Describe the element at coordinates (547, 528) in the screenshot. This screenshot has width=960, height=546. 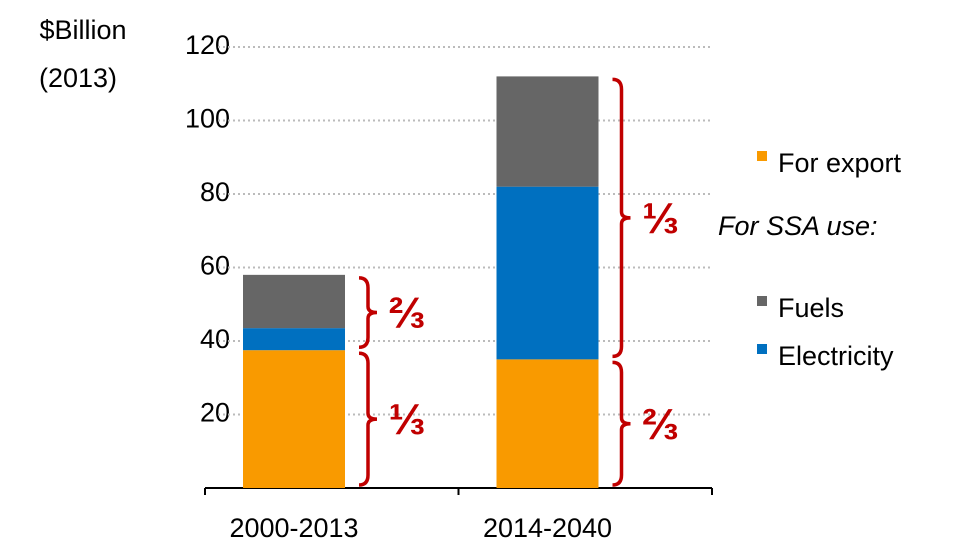
I see `x-tick-label: 2014-2040` at that location.